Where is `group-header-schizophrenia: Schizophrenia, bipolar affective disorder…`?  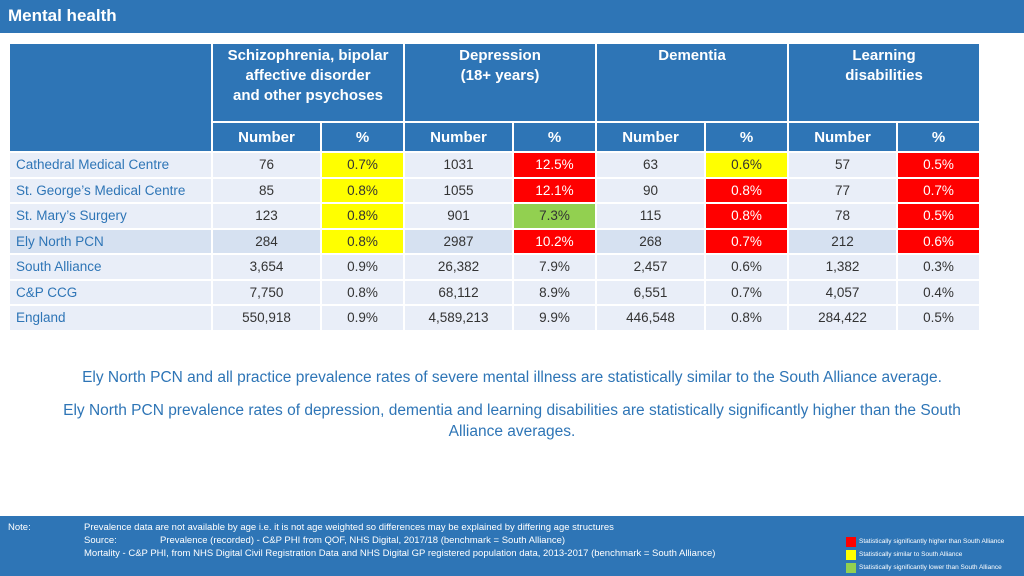
group-header-schizophrenia: Schizophrenia, bipolar affective disorder… is located at coordinates (309, 82).